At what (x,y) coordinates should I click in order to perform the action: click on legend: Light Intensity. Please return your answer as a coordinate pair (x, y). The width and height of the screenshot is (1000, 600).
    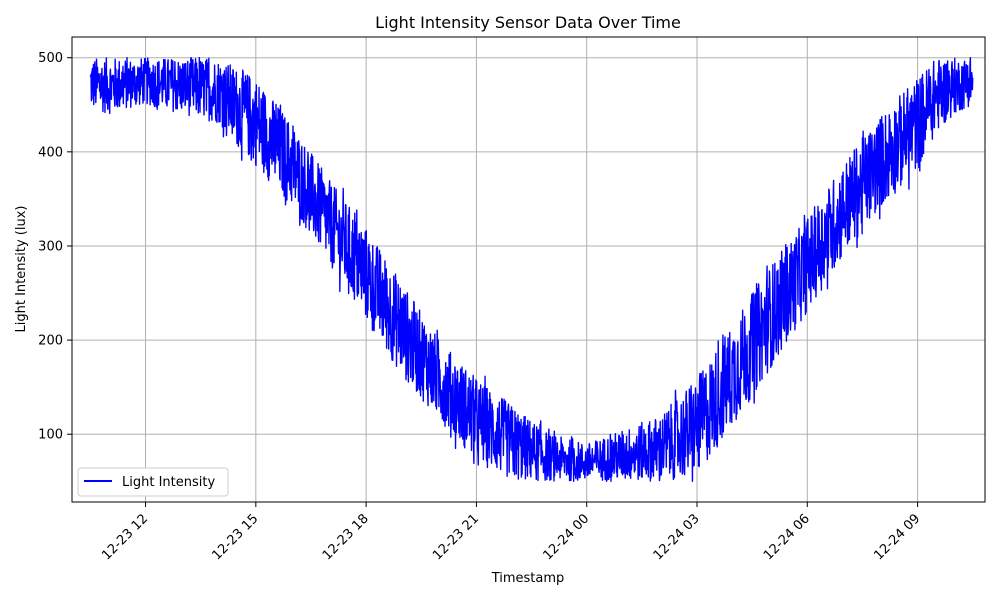
    Looking at the image, I should click on (153, 482).